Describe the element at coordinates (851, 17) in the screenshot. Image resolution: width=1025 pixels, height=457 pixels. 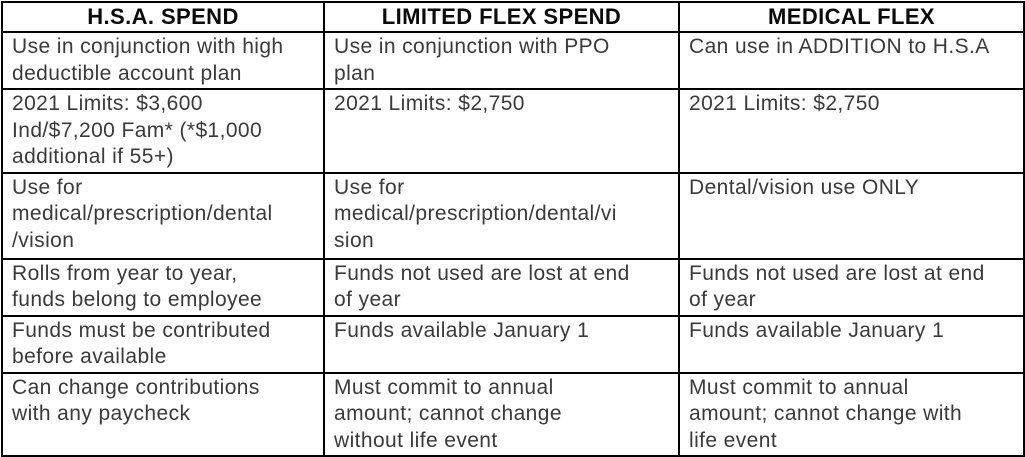
I see `column-header-medical-flex: MEDICAL FLEX` at that location.